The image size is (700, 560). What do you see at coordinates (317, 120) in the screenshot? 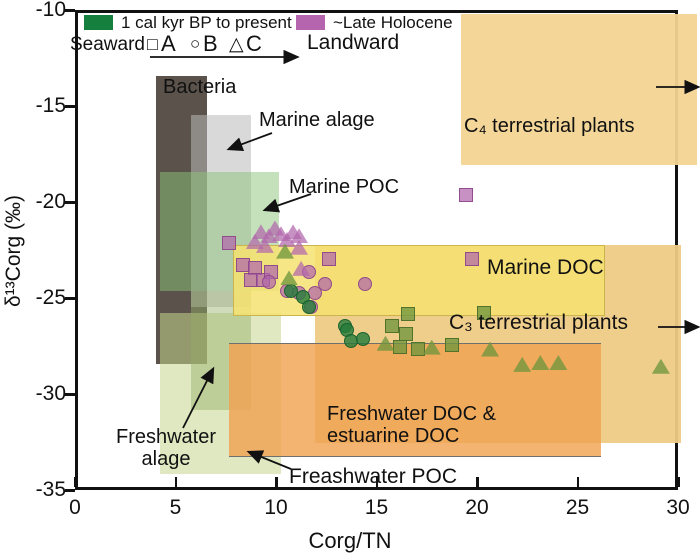
I see `marine-algae-label: Marine alage` at bounding box center [317, 120].